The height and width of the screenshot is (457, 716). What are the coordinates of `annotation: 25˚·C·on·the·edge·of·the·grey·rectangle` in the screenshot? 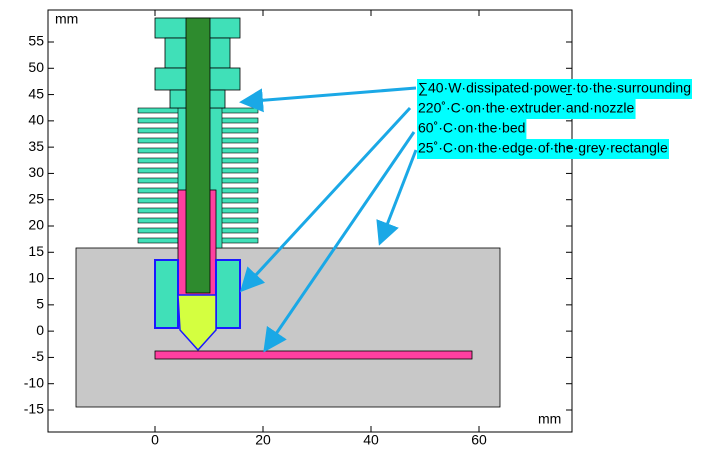 It's located at (543, 148).